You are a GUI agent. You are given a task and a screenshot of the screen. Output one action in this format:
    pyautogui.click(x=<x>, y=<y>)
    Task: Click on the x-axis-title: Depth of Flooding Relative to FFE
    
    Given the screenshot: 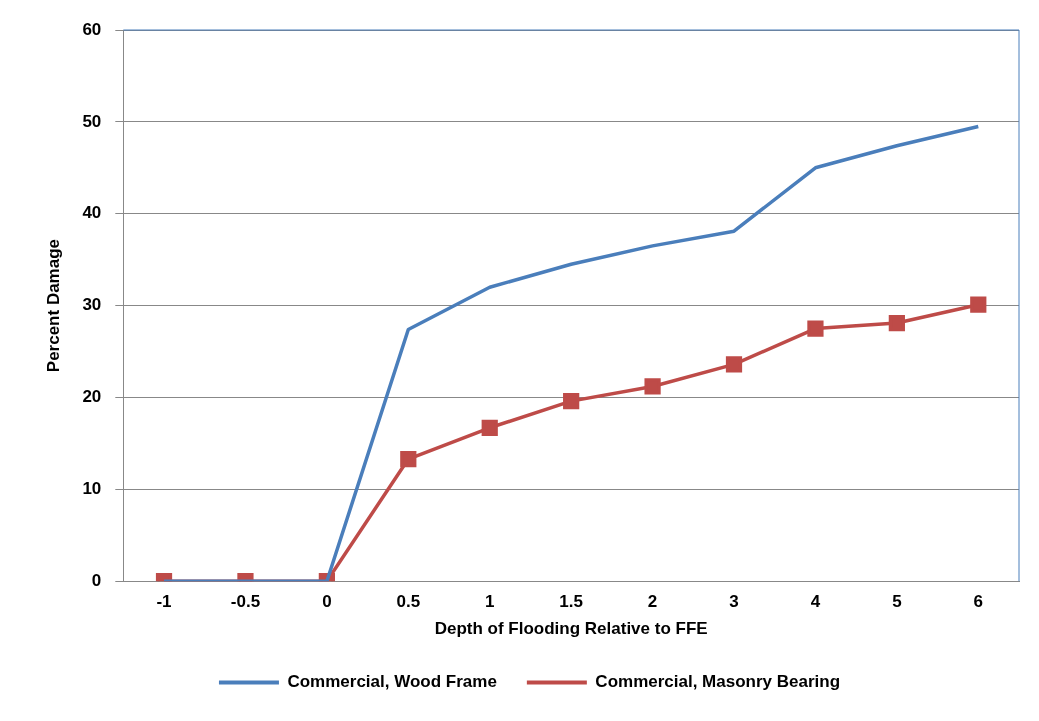 What is the action you would take?
    pyautogui.click(x=571, y=629)
    